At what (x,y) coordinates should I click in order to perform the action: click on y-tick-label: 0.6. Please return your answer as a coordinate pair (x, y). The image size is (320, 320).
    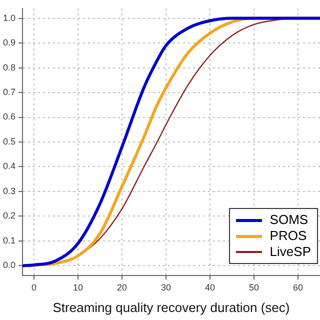
    Looking at the image, I should click on (9, 117).